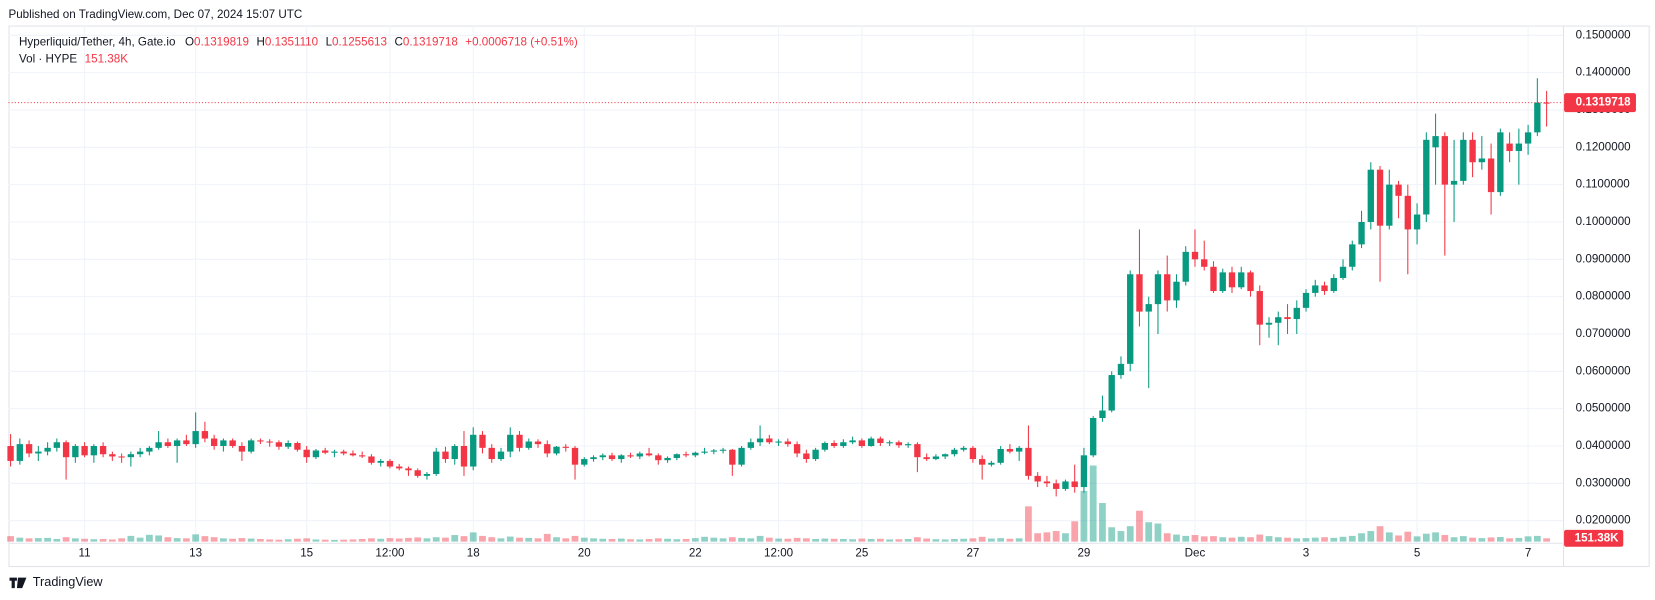 The image size is (1655, 600). I want to click on legend-value: 0.1319718, so click(430, 42).